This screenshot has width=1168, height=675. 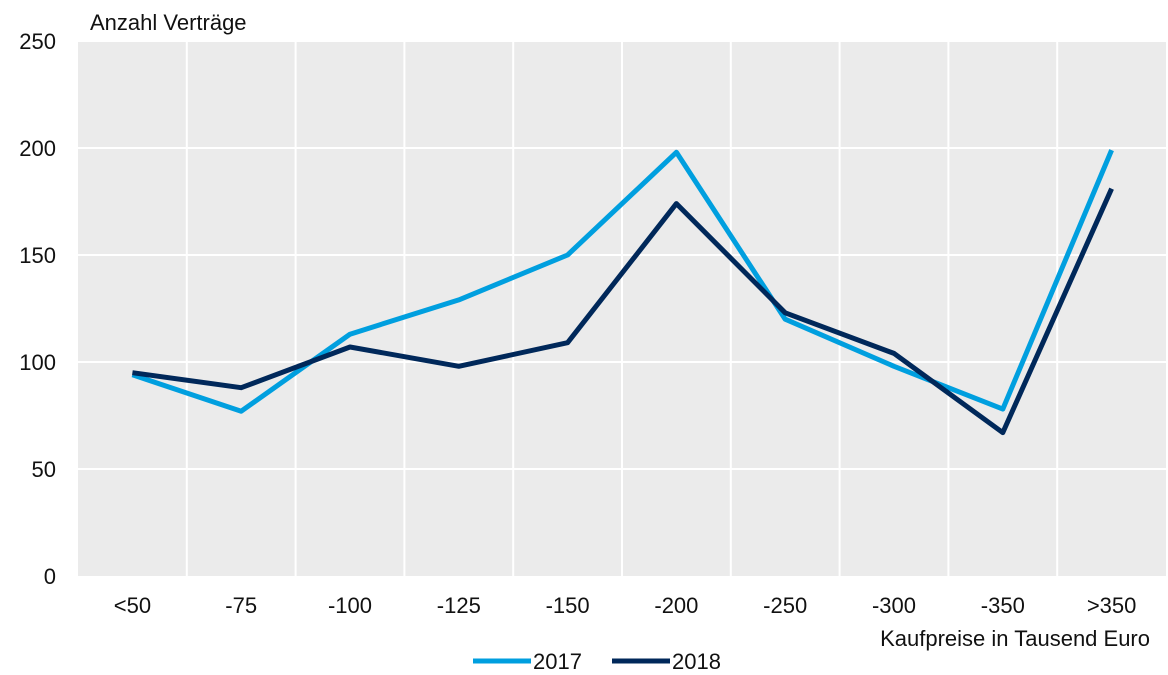 What do you see at coordinates (625, 605) in the screenshot?
I see `x-axis-ticks: <50 -75 -100 -125 -150 -200 -250 -300 -350 >350` at bounding box center [625, 605].